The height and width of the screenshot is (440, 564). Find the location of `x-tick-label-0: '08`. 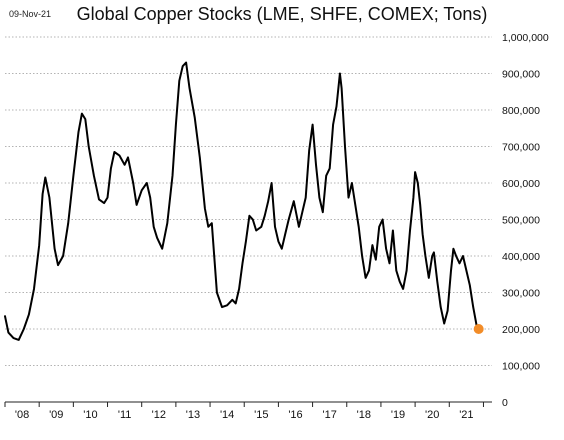

x-tick-label-0: '08 is located at coordinates (22, 415).